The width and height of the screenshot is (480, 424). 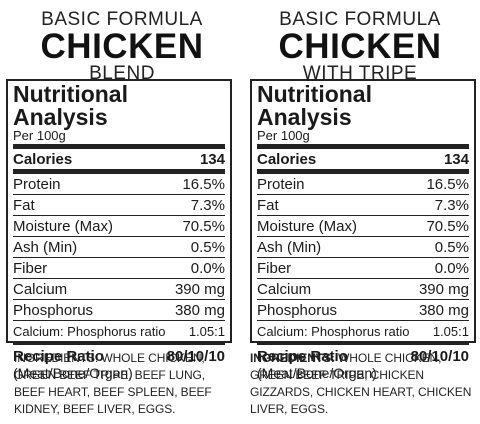 What do you see at coordinates (360, 73) in the screenshot?
I see `product-variant: WITH TRIPE` at bounding box center [360, 73].